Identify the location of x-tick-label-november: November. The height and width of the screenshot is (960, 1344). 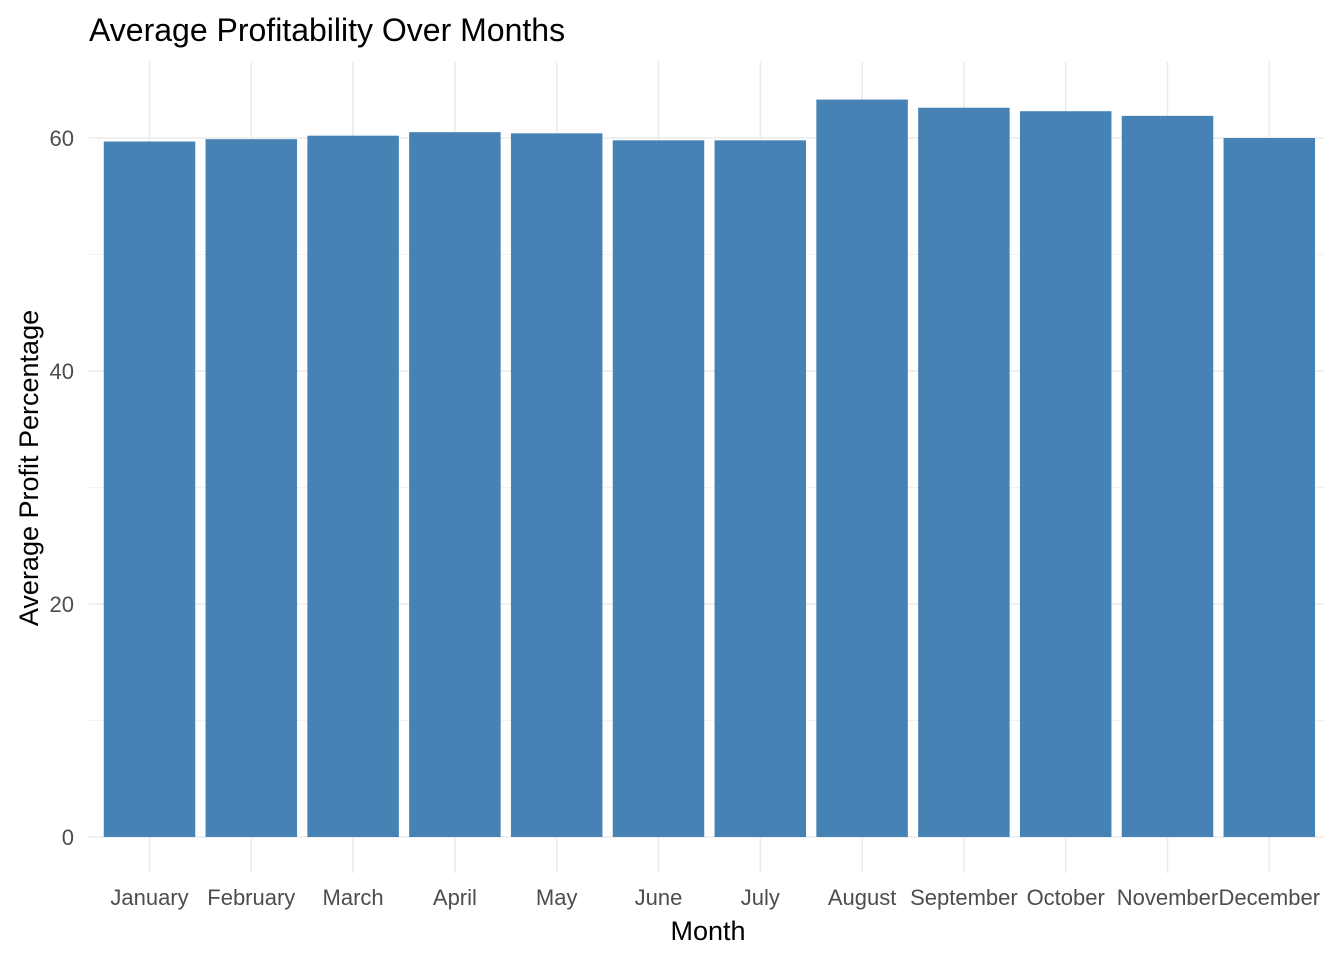
(1167, 897).